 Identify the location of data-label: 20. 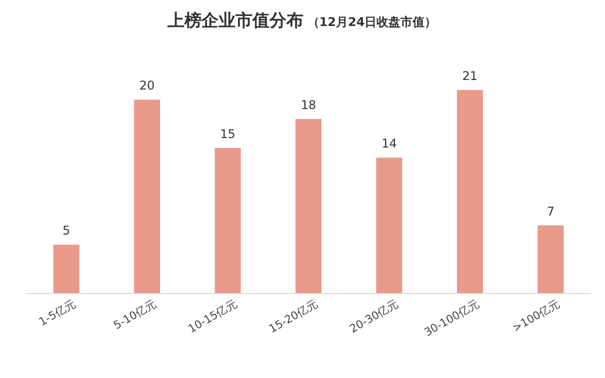
(147, 85).